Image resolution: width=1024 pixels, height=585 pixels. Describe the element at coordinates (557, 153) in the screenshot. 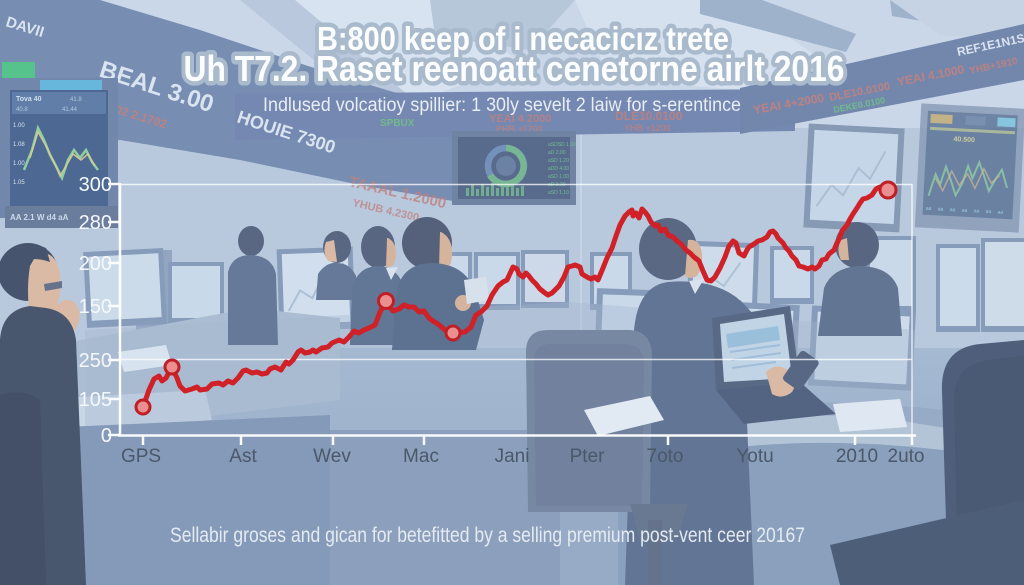

I see `svg-text: aD 2.00` at that location.